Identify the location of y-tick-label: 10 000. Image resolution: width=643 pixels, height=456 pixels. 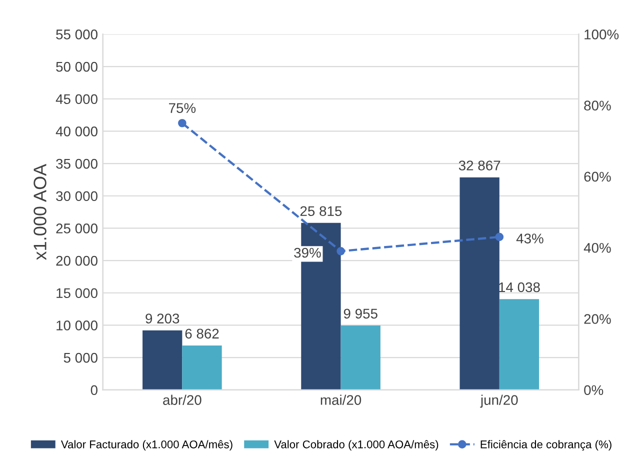
(77, 325).